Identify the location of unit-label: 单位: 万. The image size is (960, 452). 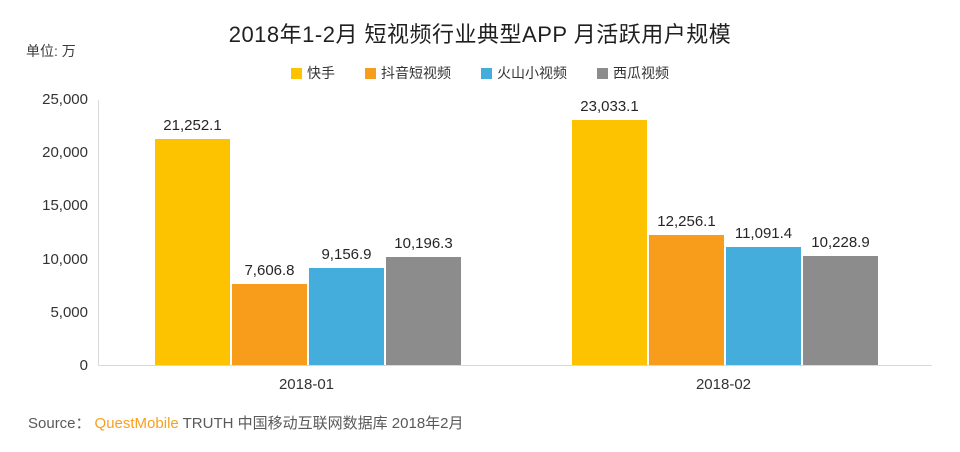
(51, 51).